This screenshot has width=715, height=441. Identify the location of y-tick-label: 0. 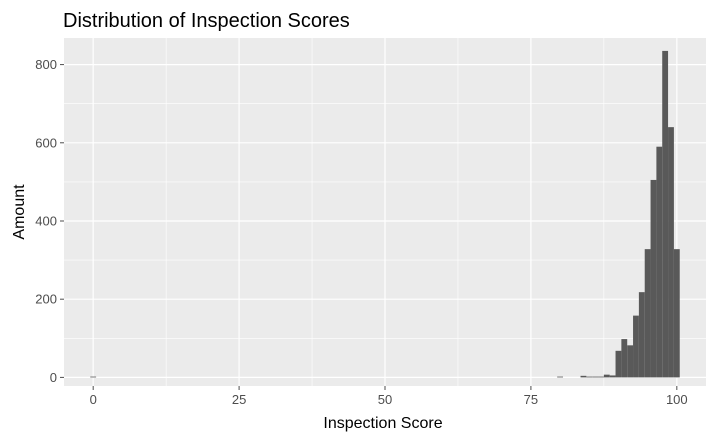
(53, 377).